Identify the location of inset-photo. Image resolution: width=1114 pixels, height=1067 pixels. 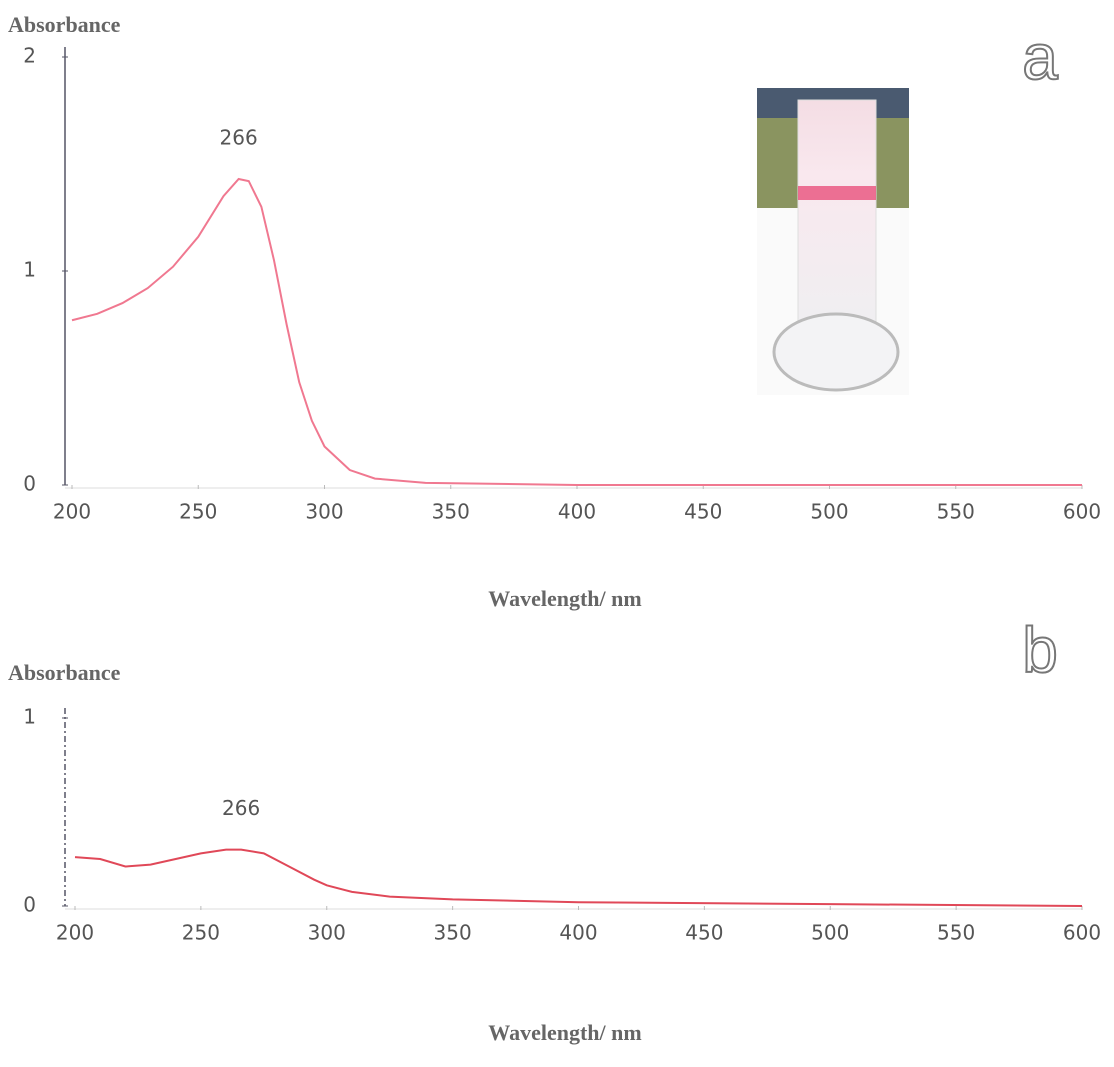
(833, 241).